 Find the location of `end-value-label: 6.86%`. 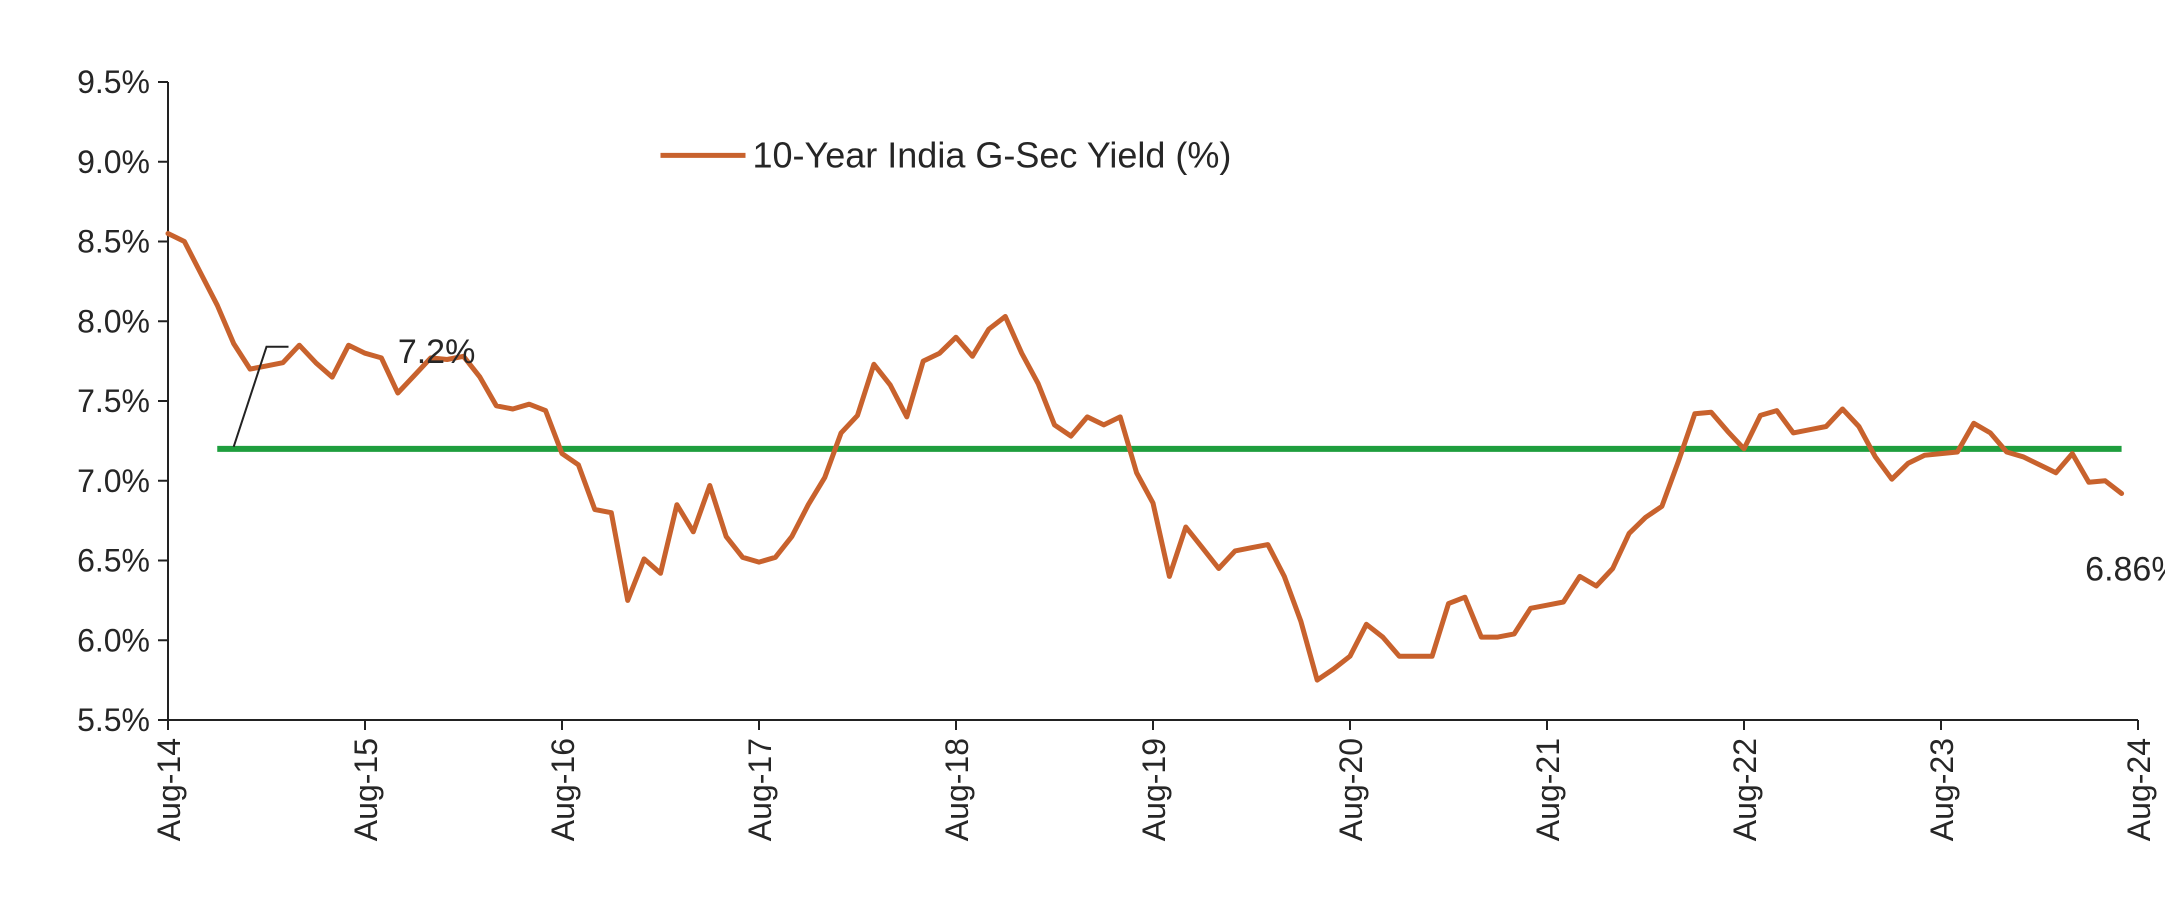

end-value-label: 6.86% is located at coordinates (2125, 570).